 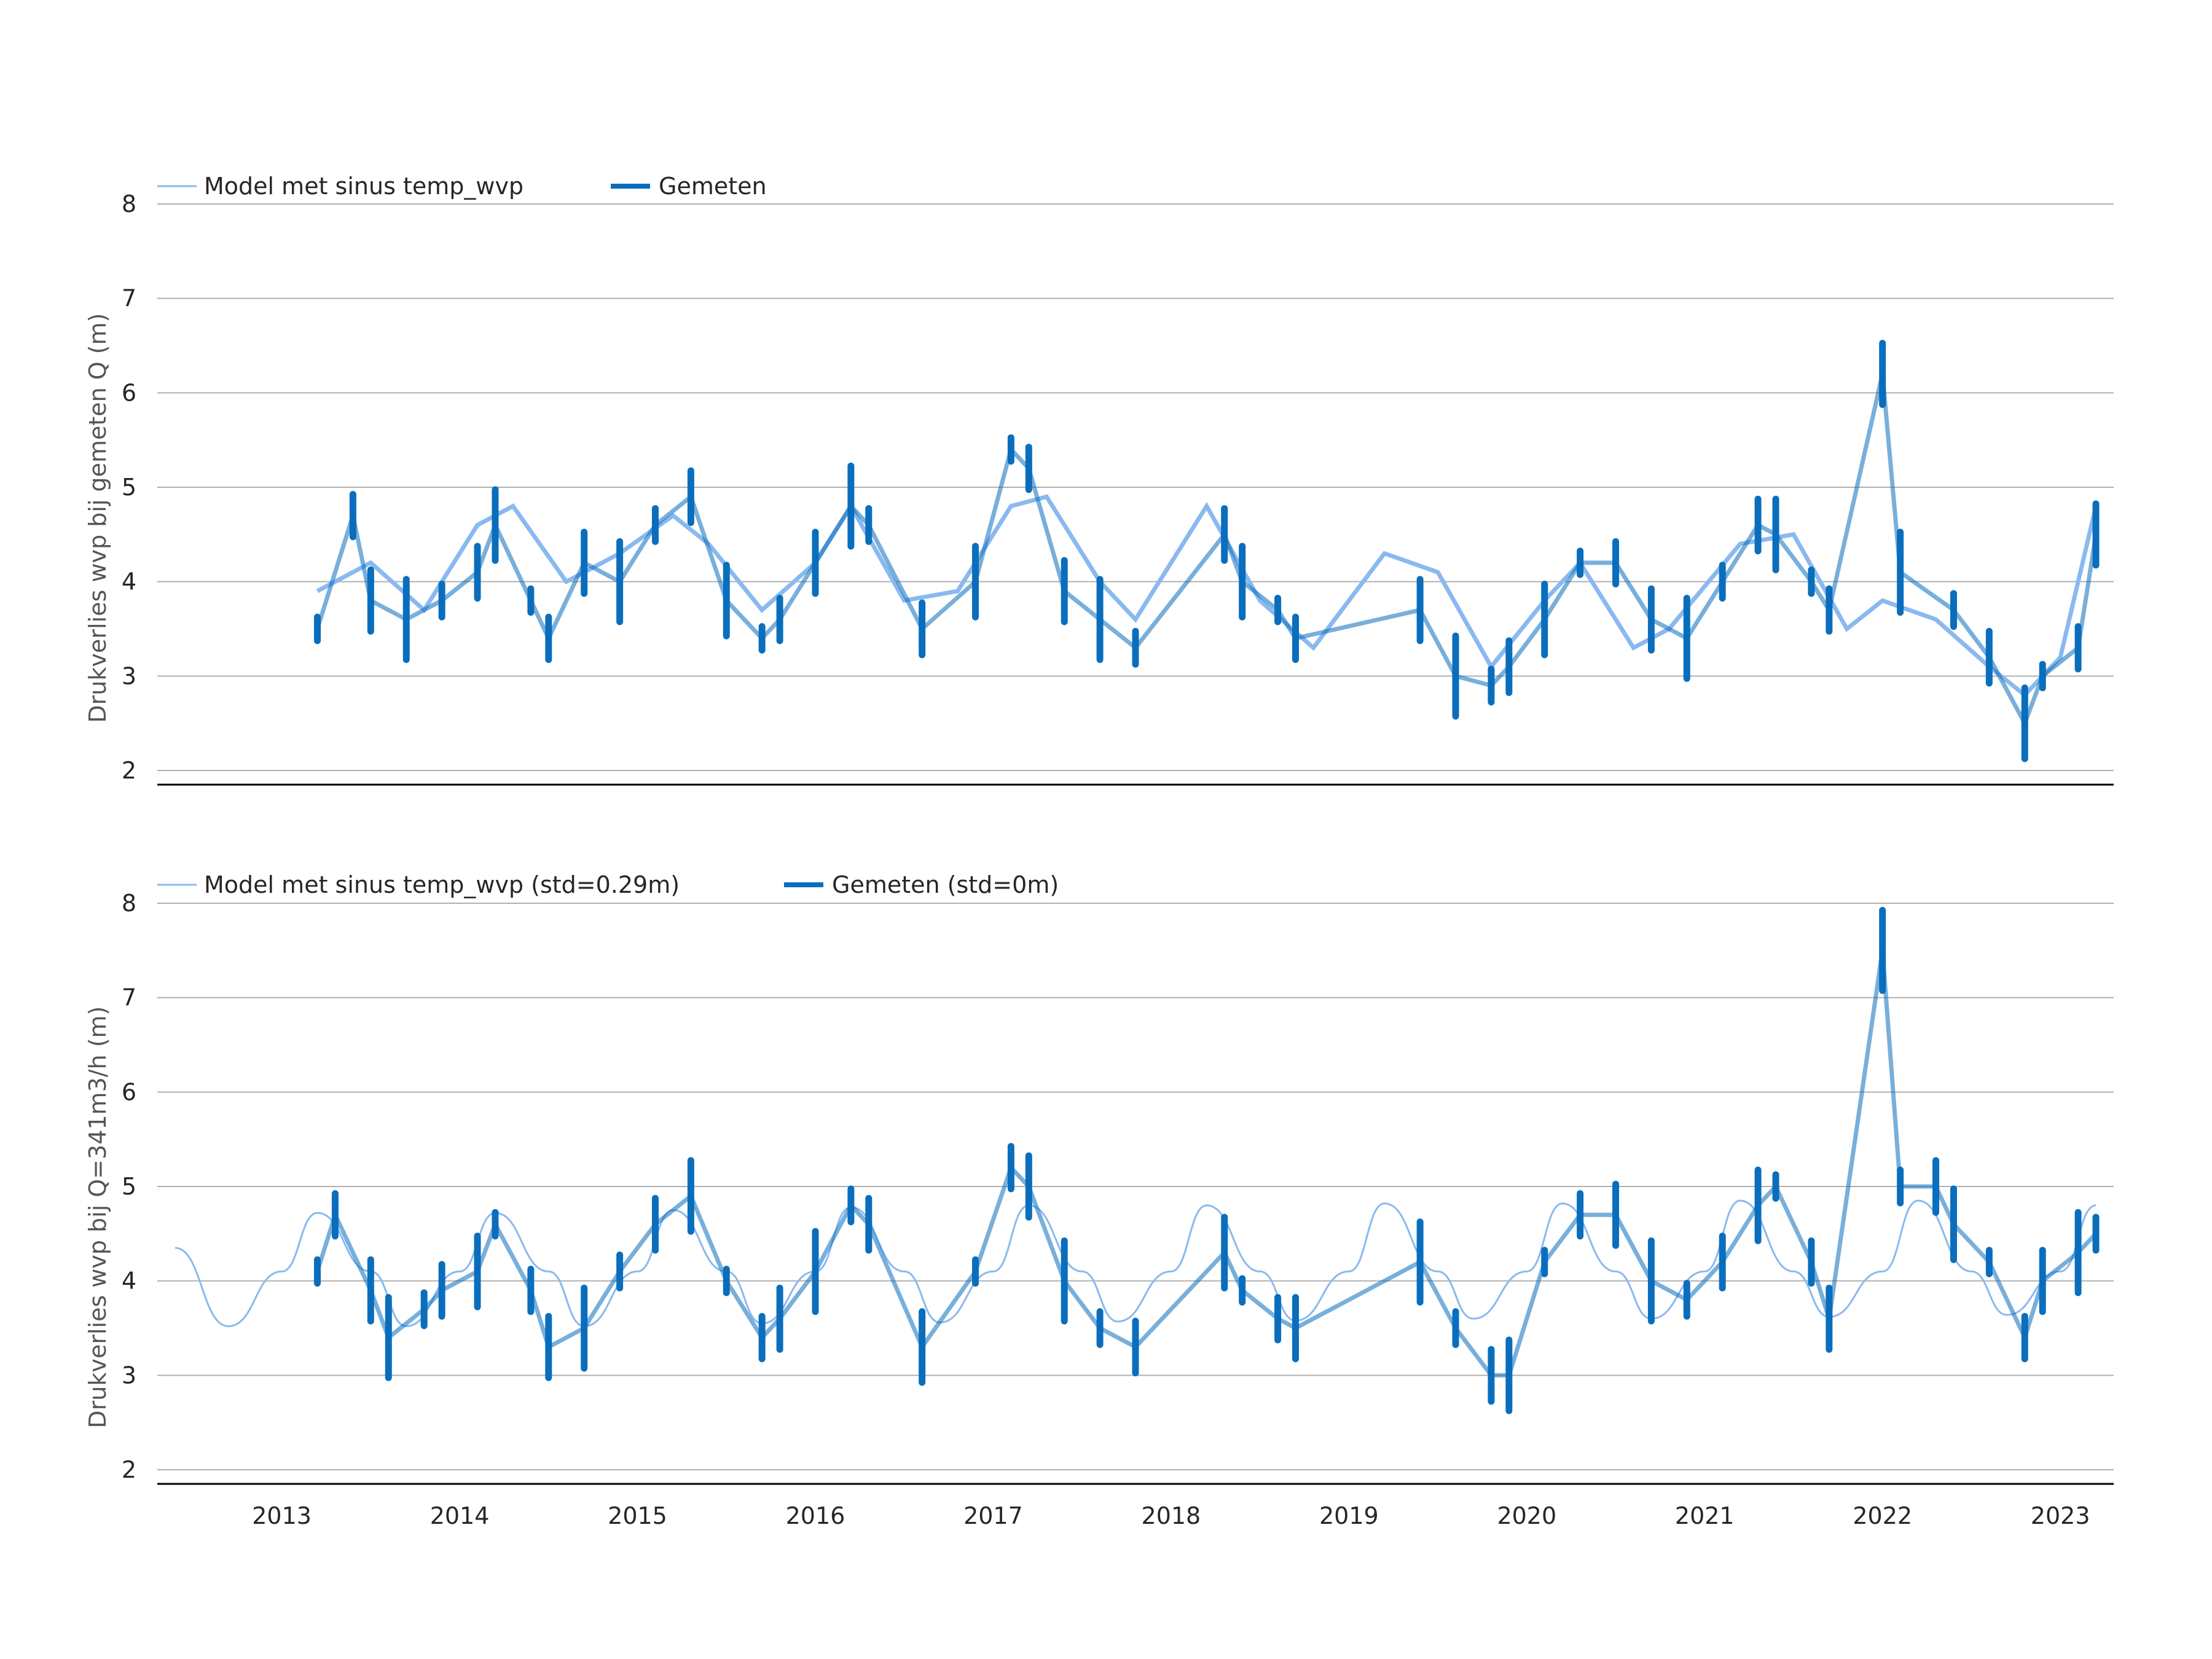 What do you see at coordinates (1135, 1263) in the screenshot?
I see `series-line-model` at bounding box center [1135, 1263].